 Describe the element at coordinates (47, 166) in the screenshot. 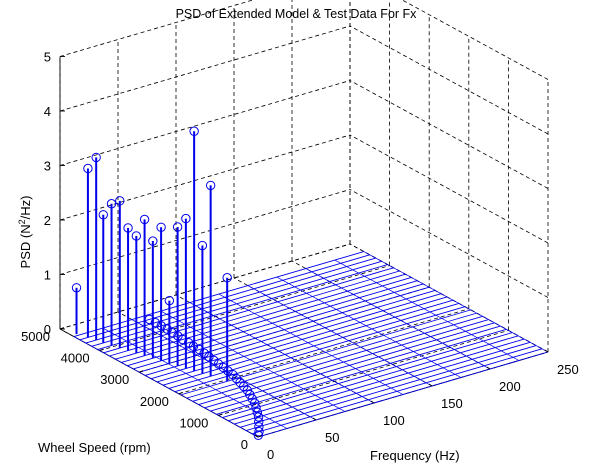

I see `z-tick-label: 3` at that location.